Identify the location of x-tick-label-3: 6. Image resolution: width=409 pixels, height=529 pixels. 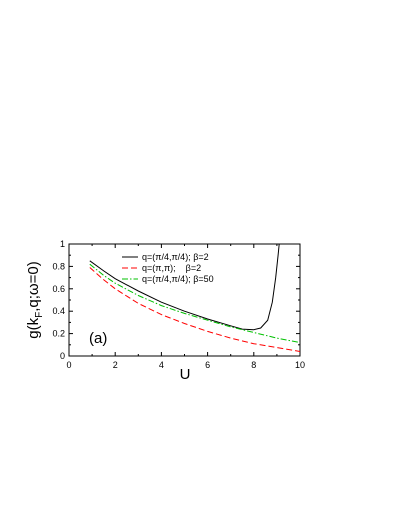
(207, 365).